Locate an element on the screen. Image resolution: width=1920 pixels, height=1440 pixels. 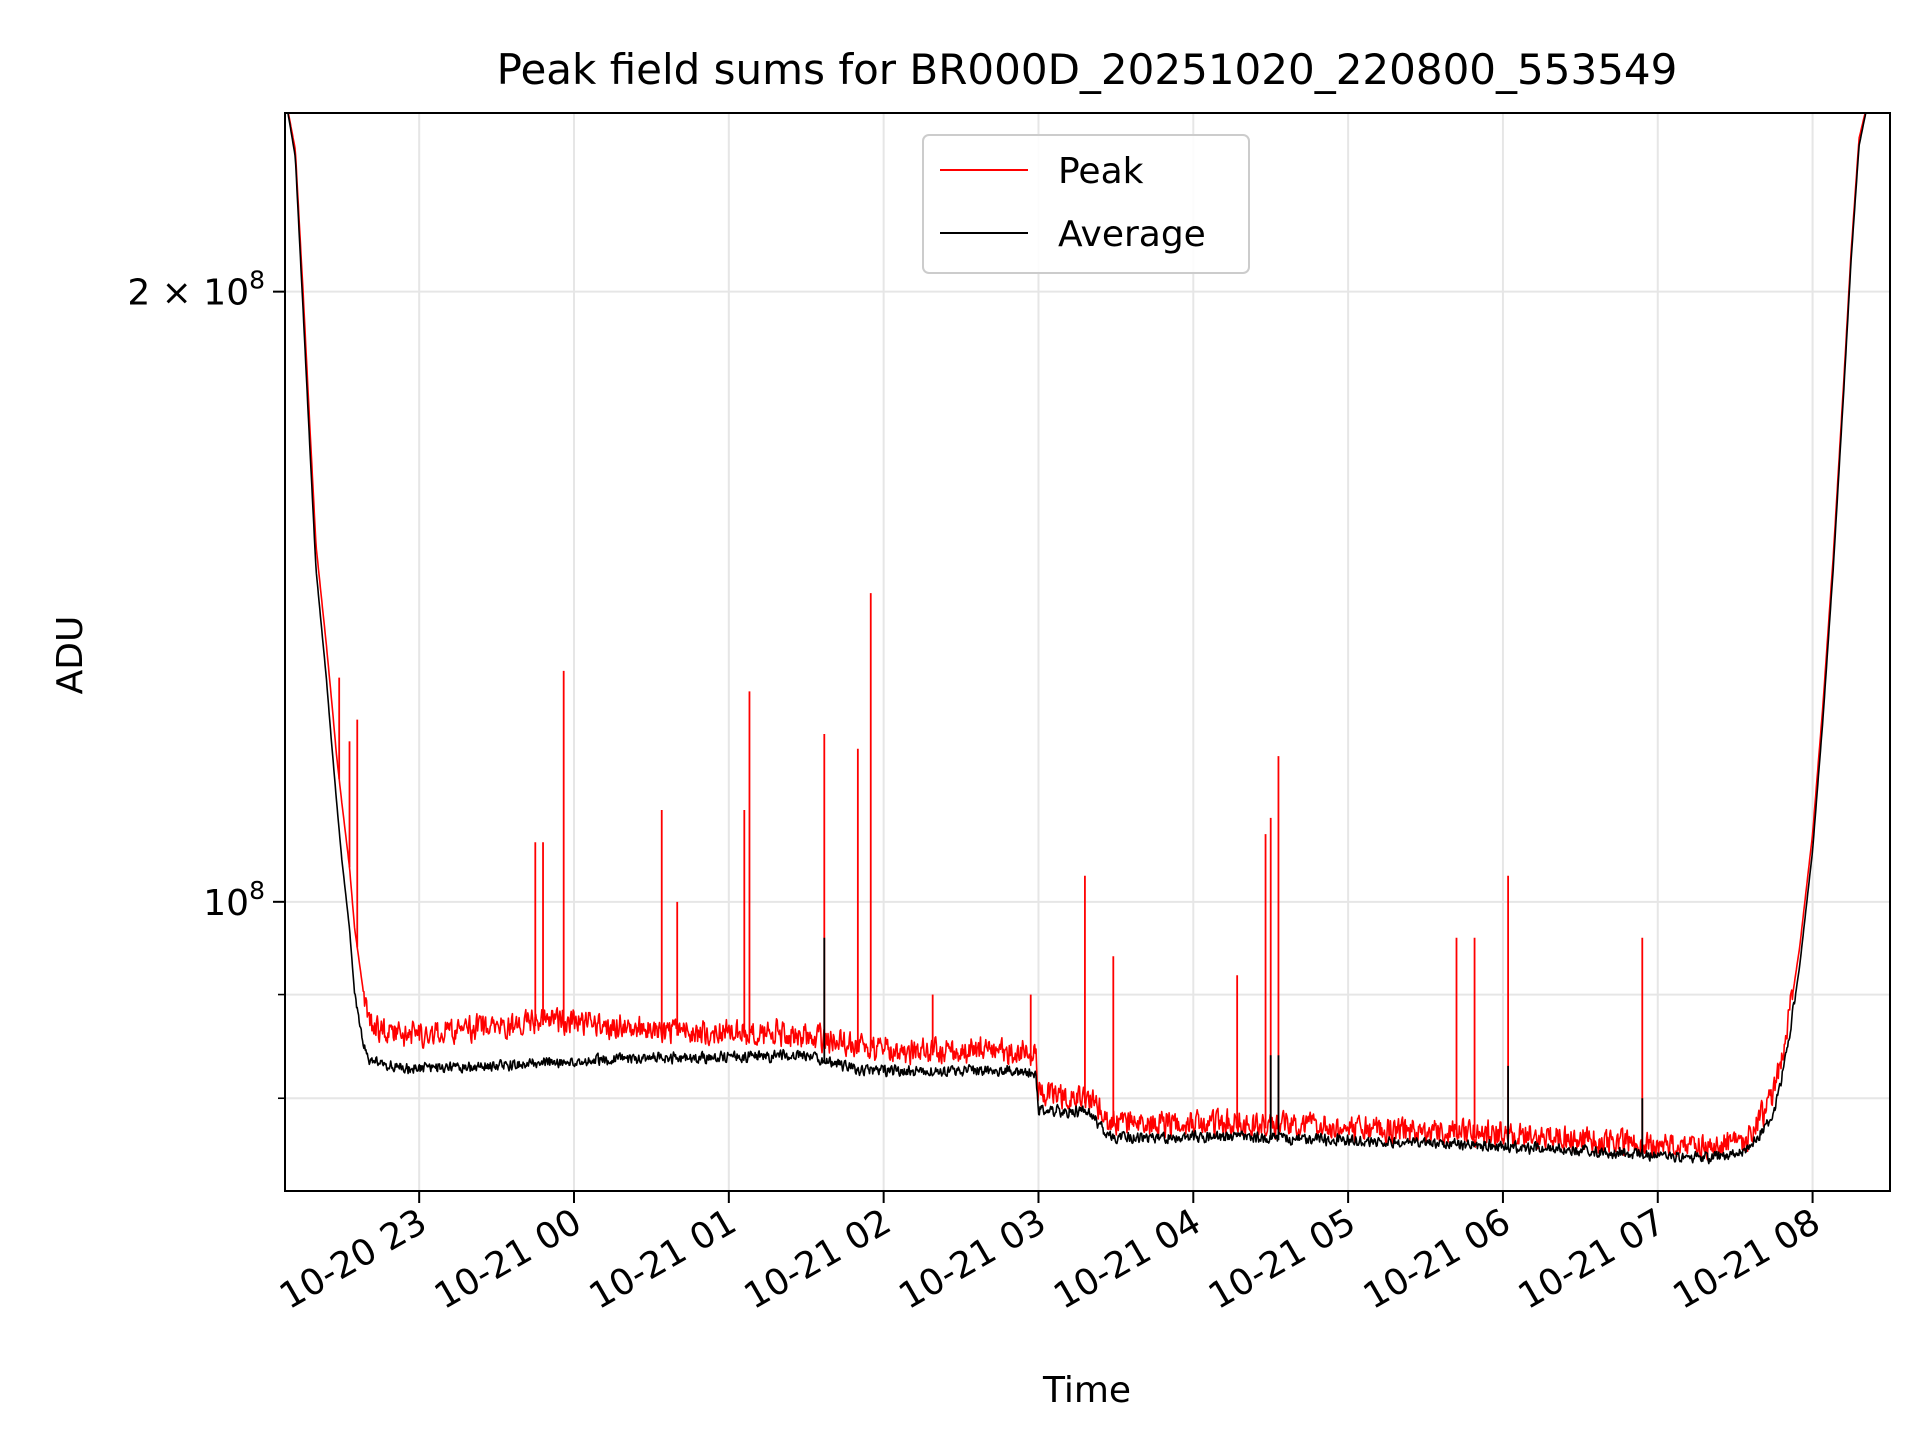
legend: Peak Average is located at coordinates (1086, 204).